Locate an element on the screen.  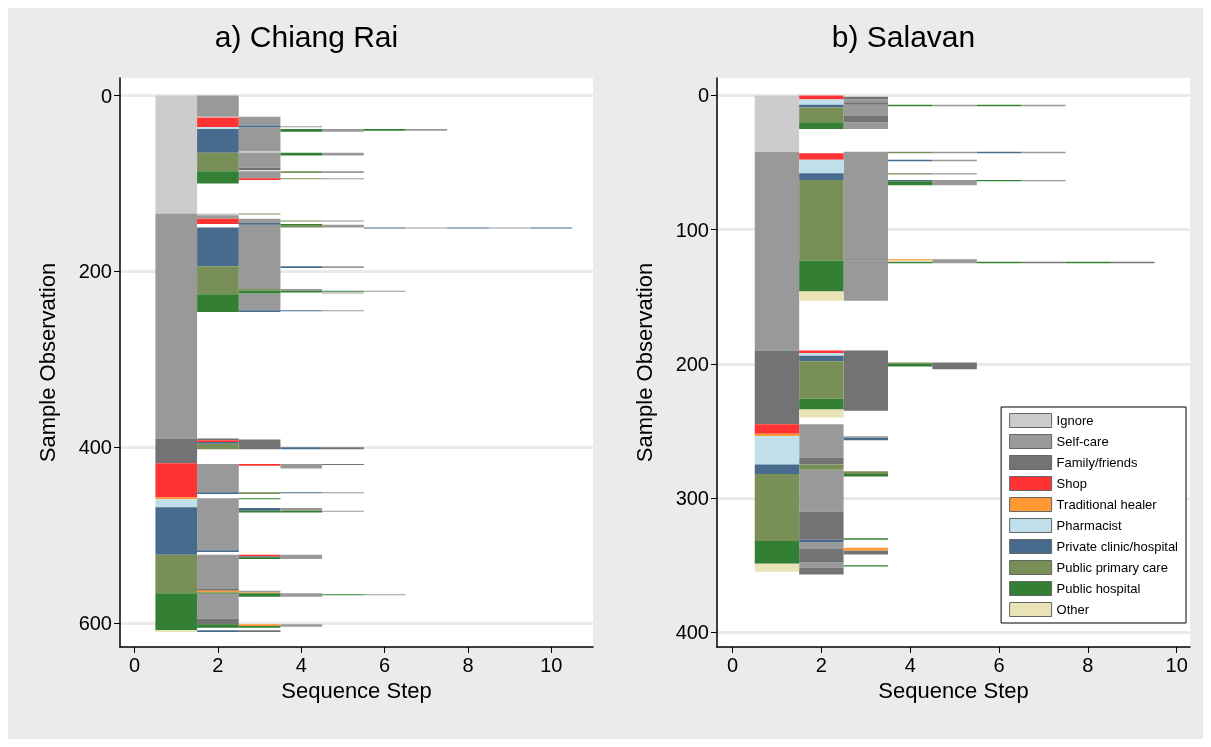
chart-title: b) Salavan is located at coordinates (903, 36).